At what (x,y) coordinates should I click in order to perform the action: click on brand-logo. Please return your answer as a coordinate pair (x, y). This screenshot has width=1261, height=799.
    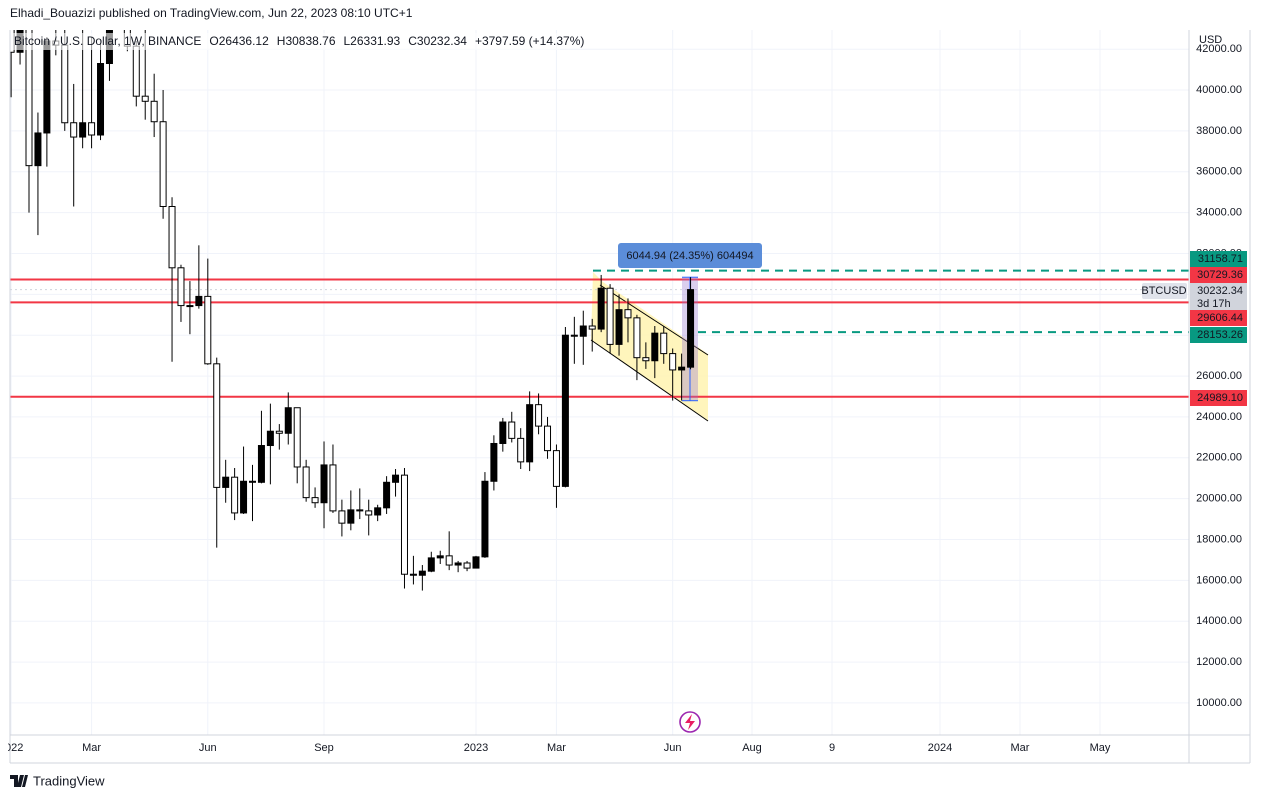
    Looking at the image, I should click on (19, 781).